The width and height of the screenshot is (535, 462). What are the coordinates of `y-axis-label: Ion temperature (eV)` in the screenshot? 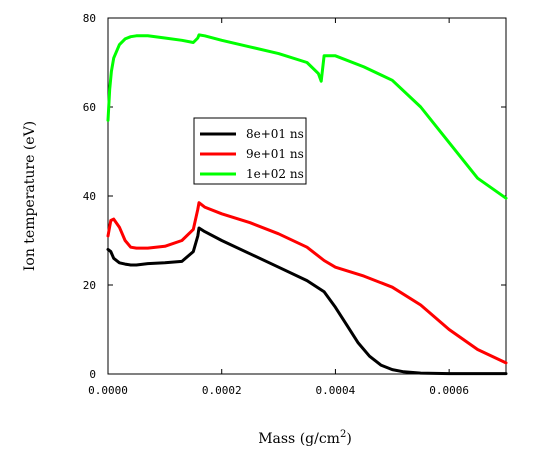 It's located at (30, 196).